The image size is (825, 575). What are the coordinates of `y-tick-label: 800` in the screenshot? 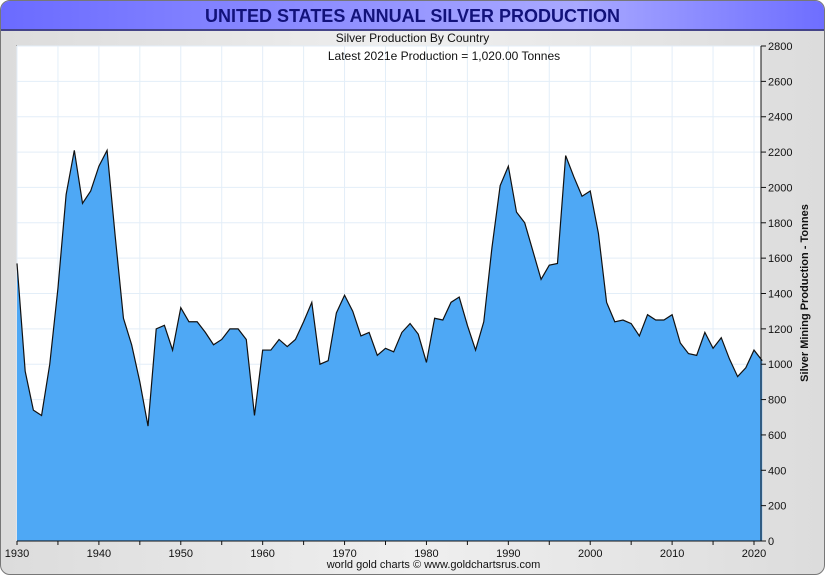 It's located at (777, 401).